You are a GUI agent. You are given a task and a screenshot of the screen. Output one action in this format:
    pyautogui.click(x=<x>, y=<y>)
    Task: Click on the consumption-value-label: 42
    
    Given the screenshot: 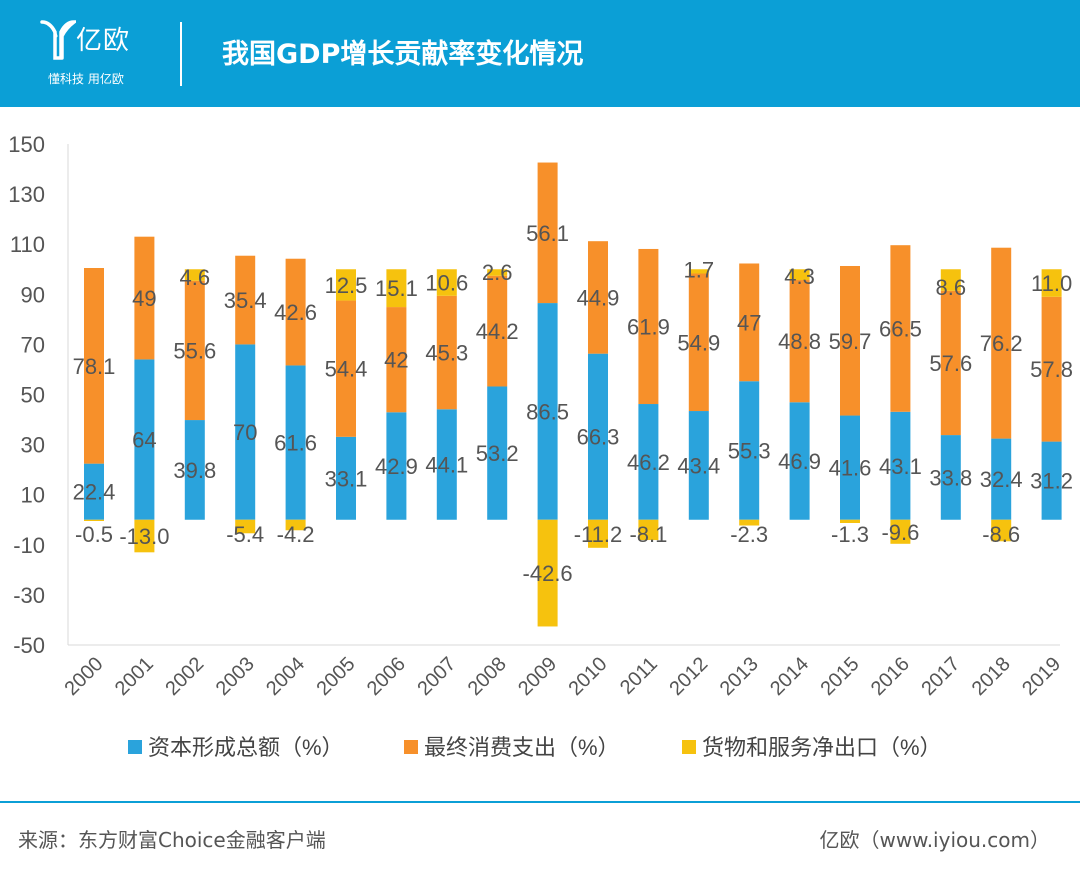 What is the action you would take?
    pyautogui.click(x=396, y=360)
    